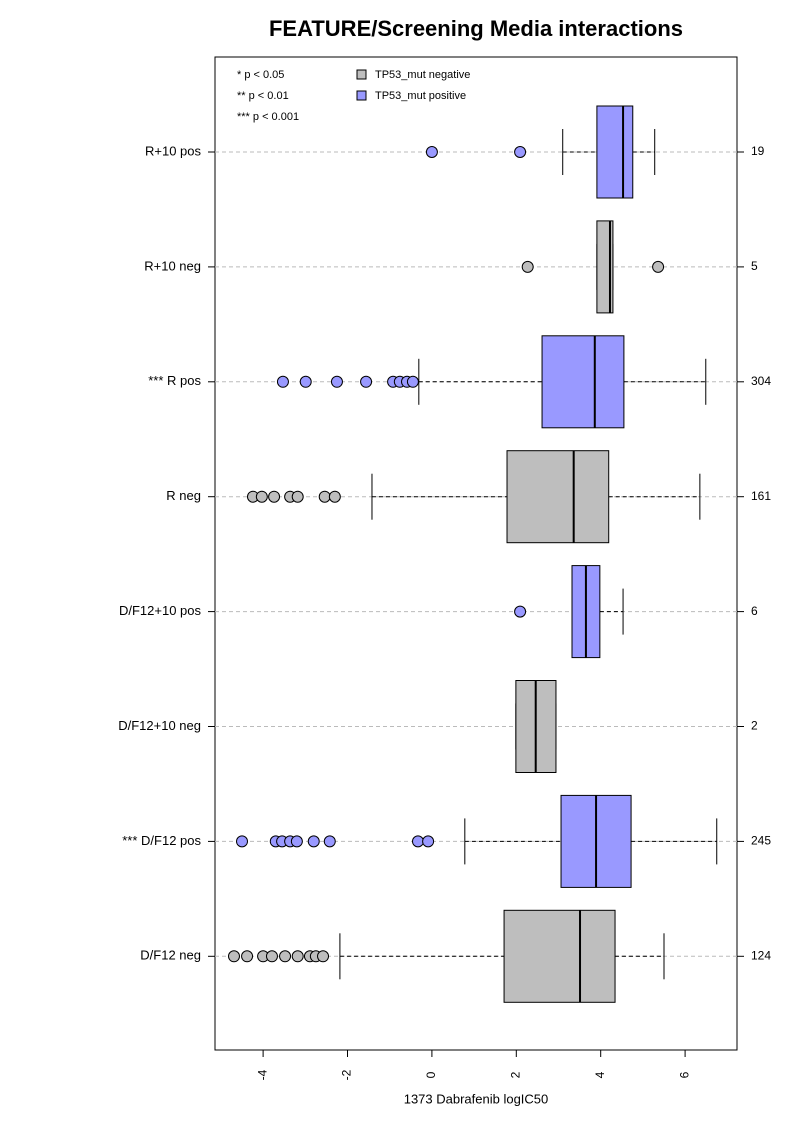 This screenshot has width=793, height=1122. What do you see at coordinates (754, 266) in the screenshot?
I see `count-label: 5` at bounding box center [754, 266].